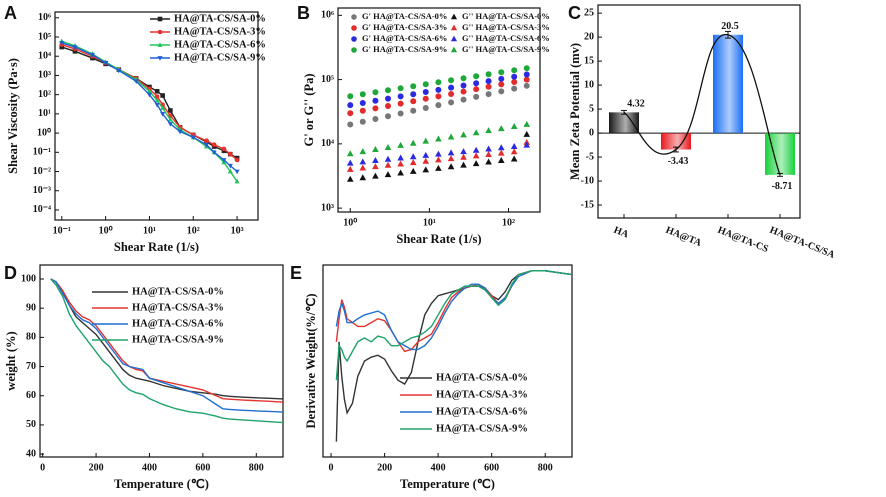 Image resolution: width=886 pixels, height=497 pixels. I want to click on panel-label: C, so click(574, 13).